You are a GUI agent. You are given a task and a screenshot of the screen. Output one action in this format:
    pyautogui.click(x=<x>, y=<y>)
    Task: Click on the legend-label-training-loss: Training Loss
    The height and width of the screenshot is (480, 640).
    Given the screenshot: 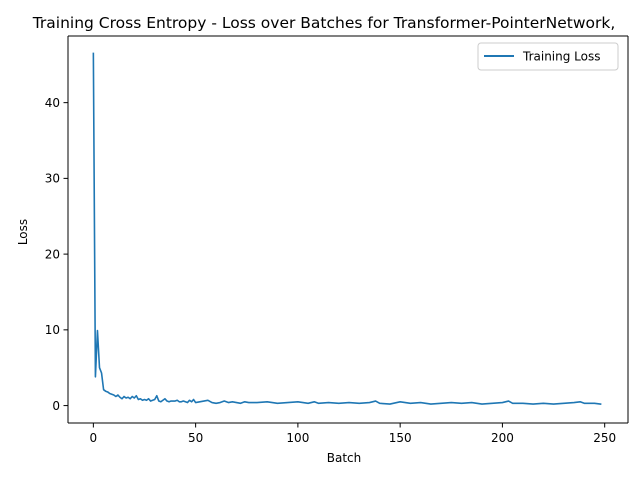 What is the action you would take?
    pyautogui.click(x=561, y=57)
    